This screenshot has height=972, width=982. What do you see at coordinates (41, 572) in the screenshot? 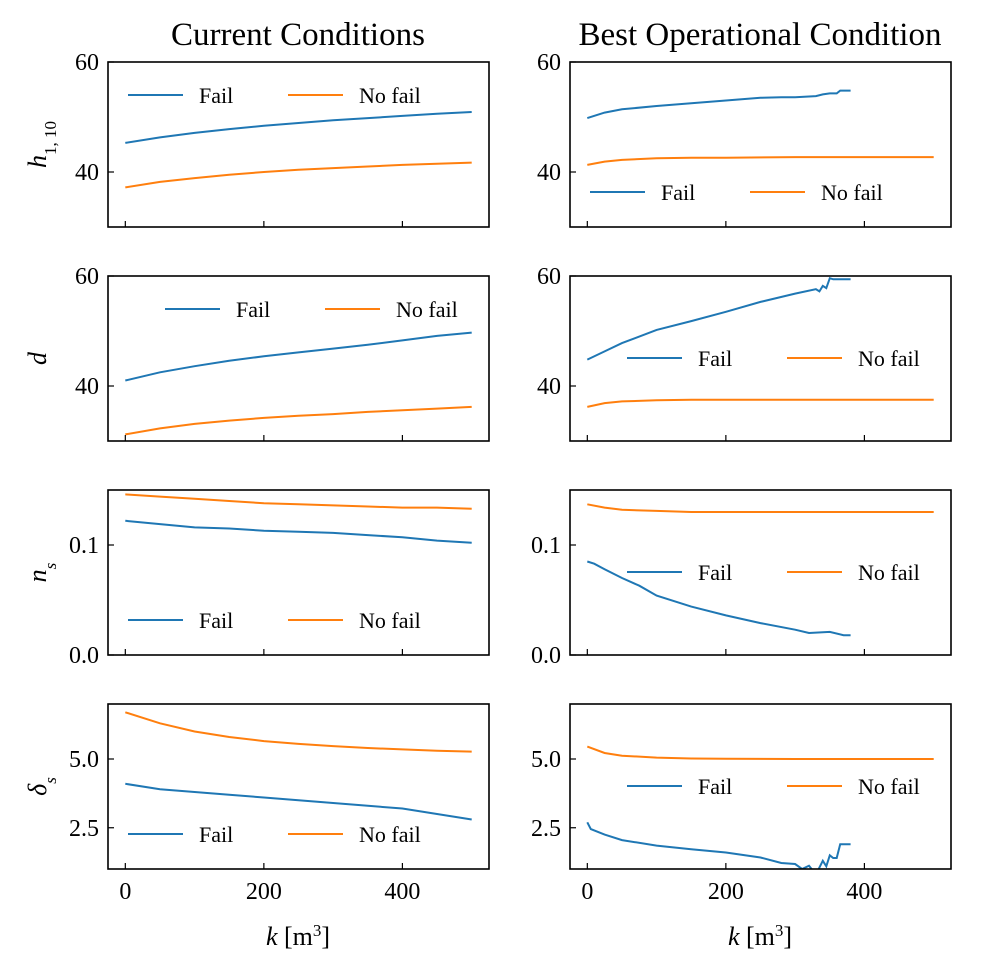
I see `y-axis-label: ns` at bounding box center [41, 572].